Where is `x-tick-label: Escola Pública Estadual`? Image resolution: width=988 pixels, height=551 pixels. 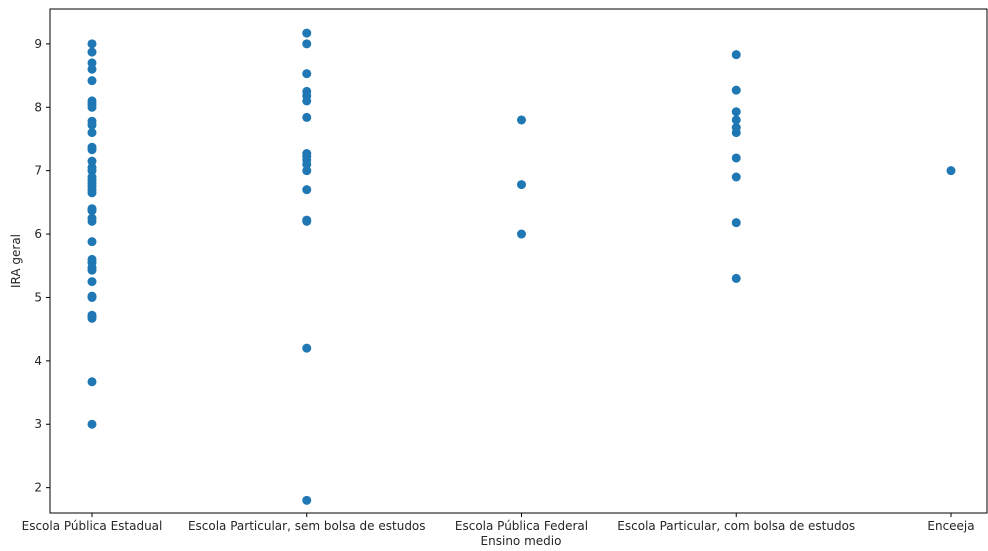
x-tick-label: Escola Pública Estadual is located at coordinates (92, 526).